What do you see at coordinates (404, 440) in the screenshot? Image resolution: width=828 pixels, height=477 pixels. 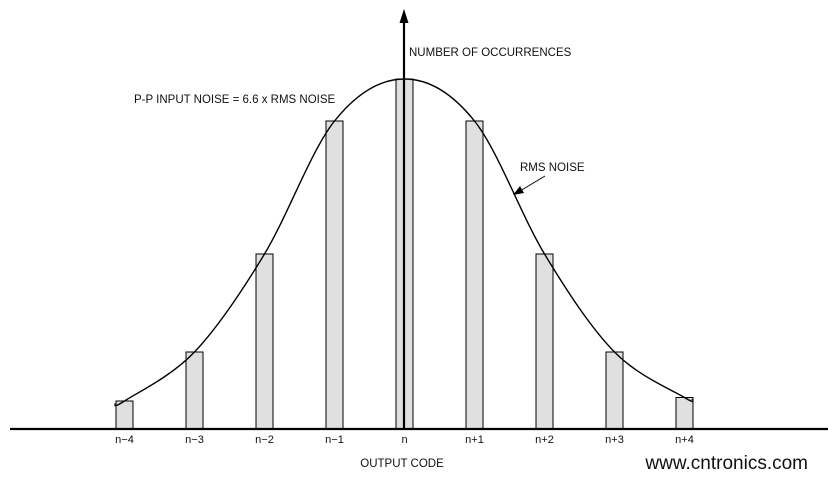 I see `tick-label: n` at bounding box center [404, 440].